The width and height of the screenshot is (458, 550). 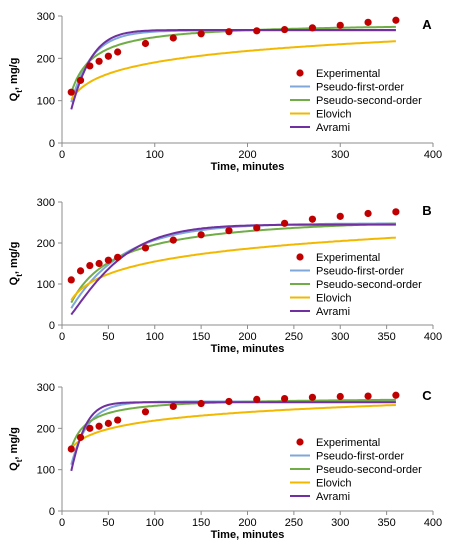 What do you see at coordinates (427, 24) in the screenshot?
I see `panel-label: A` at bounding box center [427, 24].